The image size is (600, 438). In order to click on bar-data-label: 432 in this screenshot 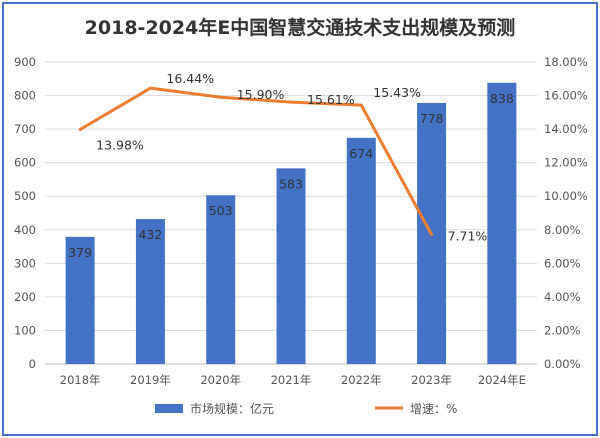, I will do `click(150, 234)`.